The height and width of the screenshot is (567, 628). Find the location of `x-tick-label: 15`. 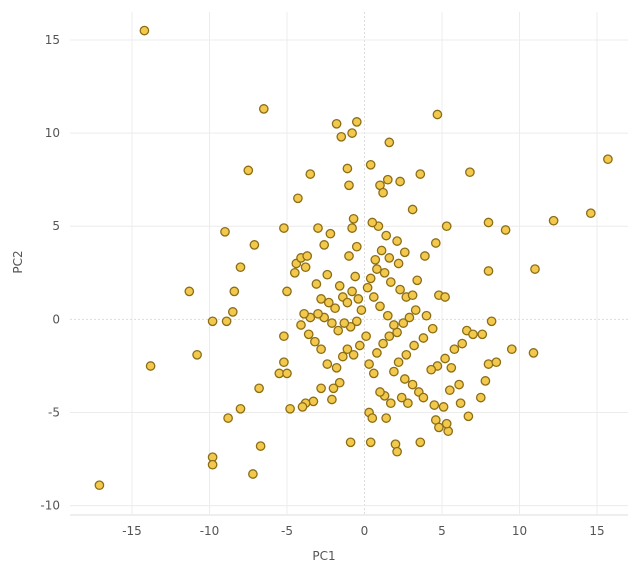

x-tick-label: 15 is located at coordinates (596, 531).